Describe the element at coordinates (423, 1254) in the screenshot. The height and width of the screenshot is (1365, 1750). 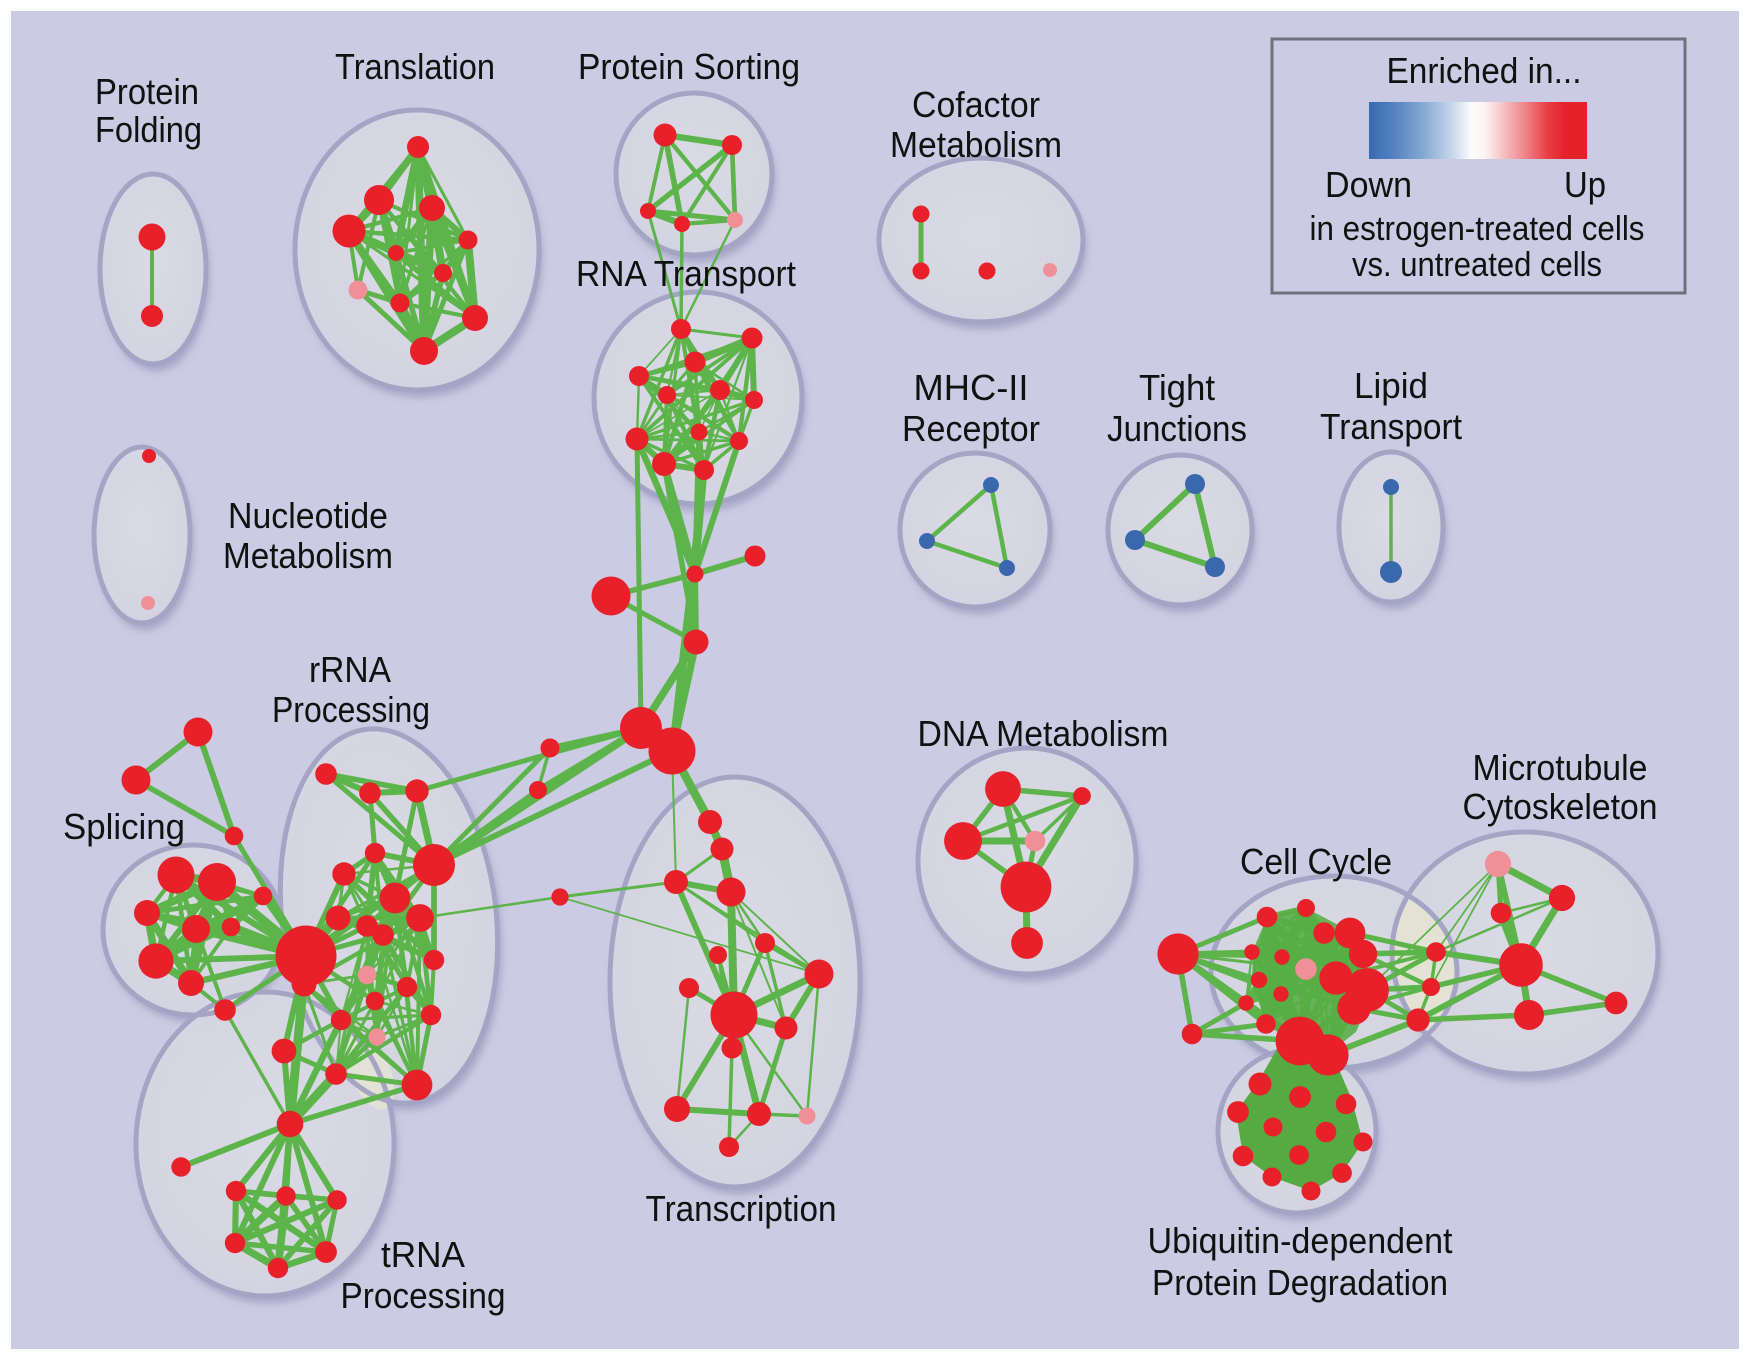
I see `svg-text: tRNA` at that location.